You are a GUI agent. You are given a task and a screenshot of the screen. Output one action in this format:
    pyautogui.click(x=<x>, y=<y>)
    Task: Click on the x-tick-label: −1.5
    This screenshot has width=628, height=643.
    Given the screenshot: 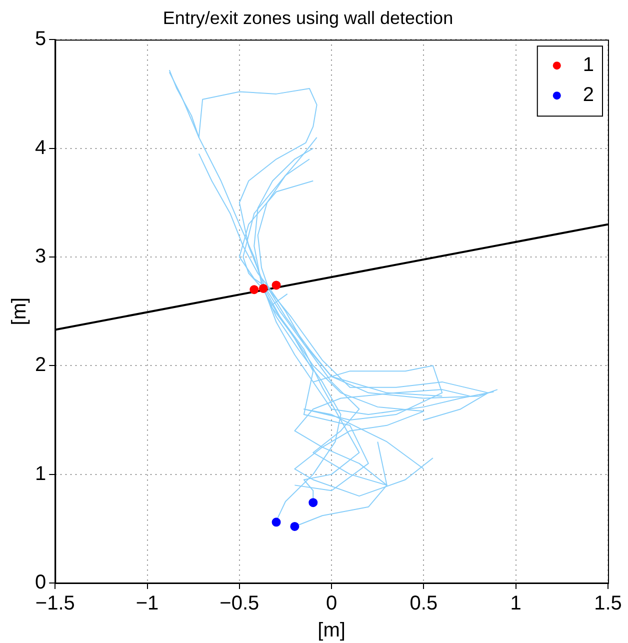 What is the action you would take?
    pyautogui.click(x=55, y=603)
    